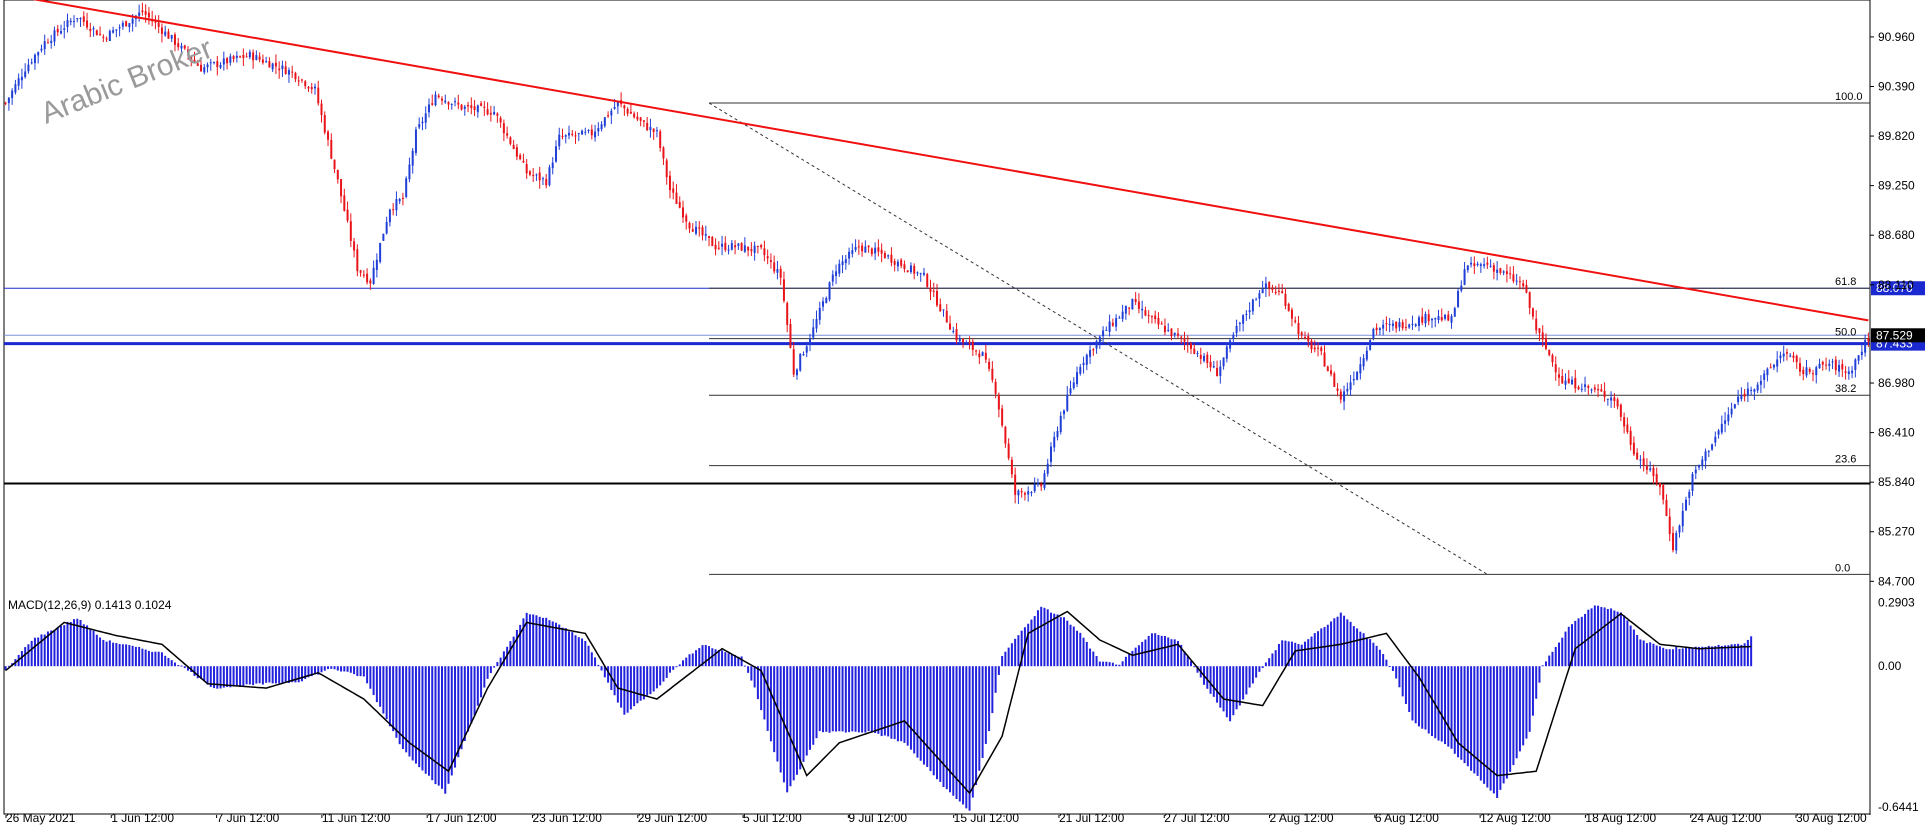 The height and width of the screenshot is (838, 1926). Describe the element at coordinates (462, 818) in the screenshot. I see `time-tick-label: 17 Jun 12:00` at that location.